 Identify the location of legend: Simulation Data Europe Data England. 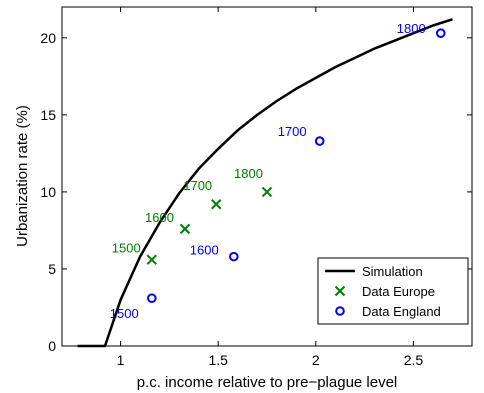
(393, 291).